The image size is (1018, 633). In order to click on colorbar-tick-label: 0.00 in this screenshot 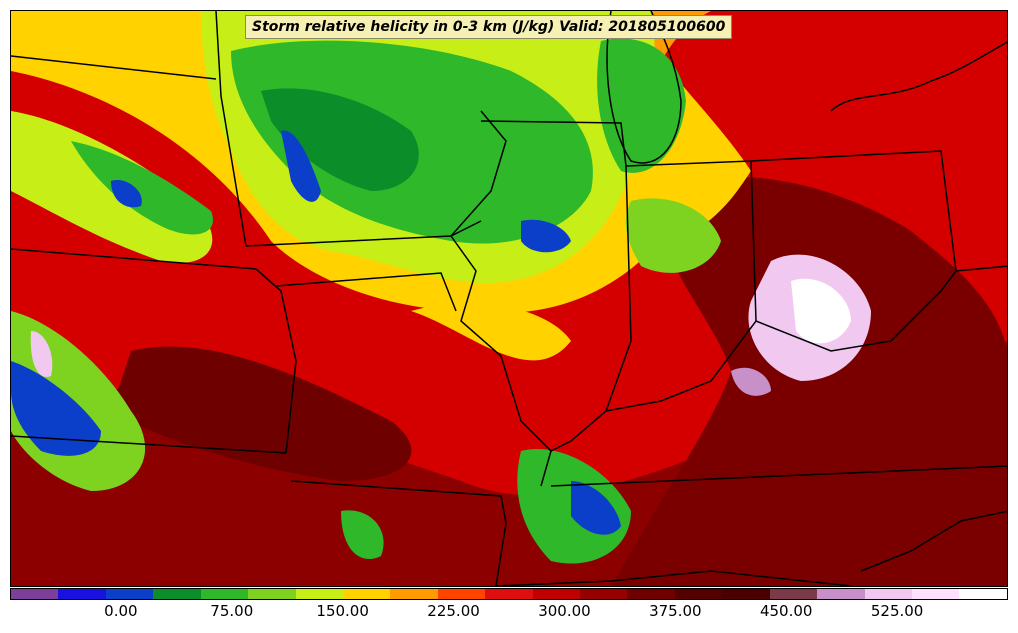, I will do `click(121, 611)`.